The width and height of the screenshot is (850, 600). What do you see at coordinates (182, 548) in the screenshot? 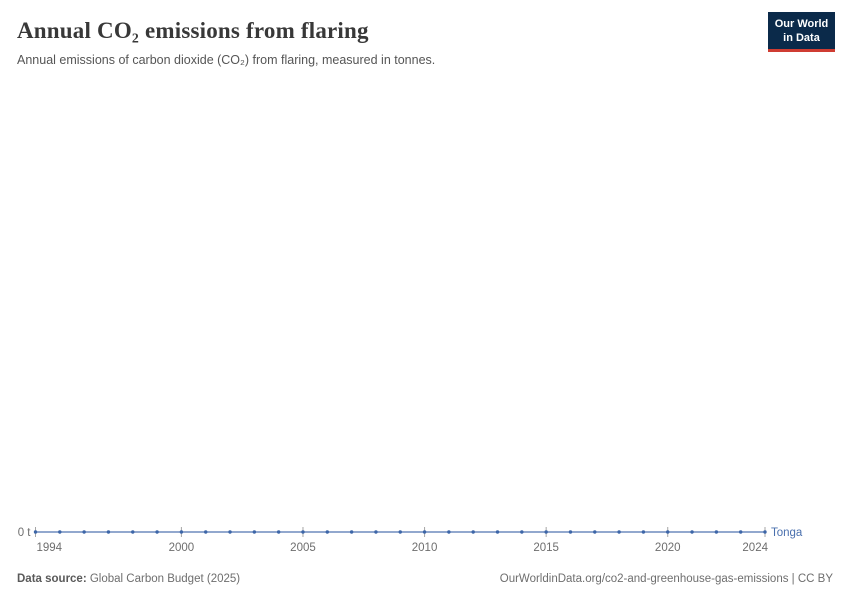
I see `x-axis-label: 2000` at bounding box center [182, 548].